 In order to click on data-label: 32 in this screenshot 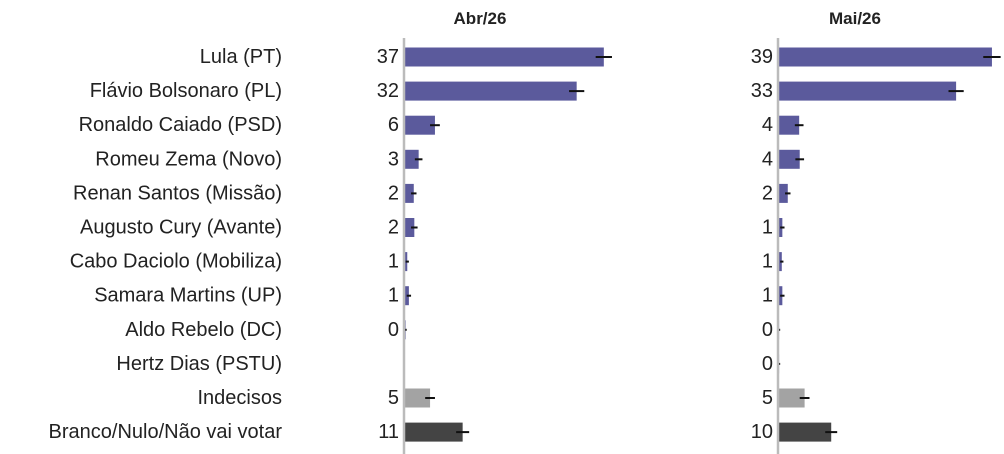, I will do `click(388, 91)`.